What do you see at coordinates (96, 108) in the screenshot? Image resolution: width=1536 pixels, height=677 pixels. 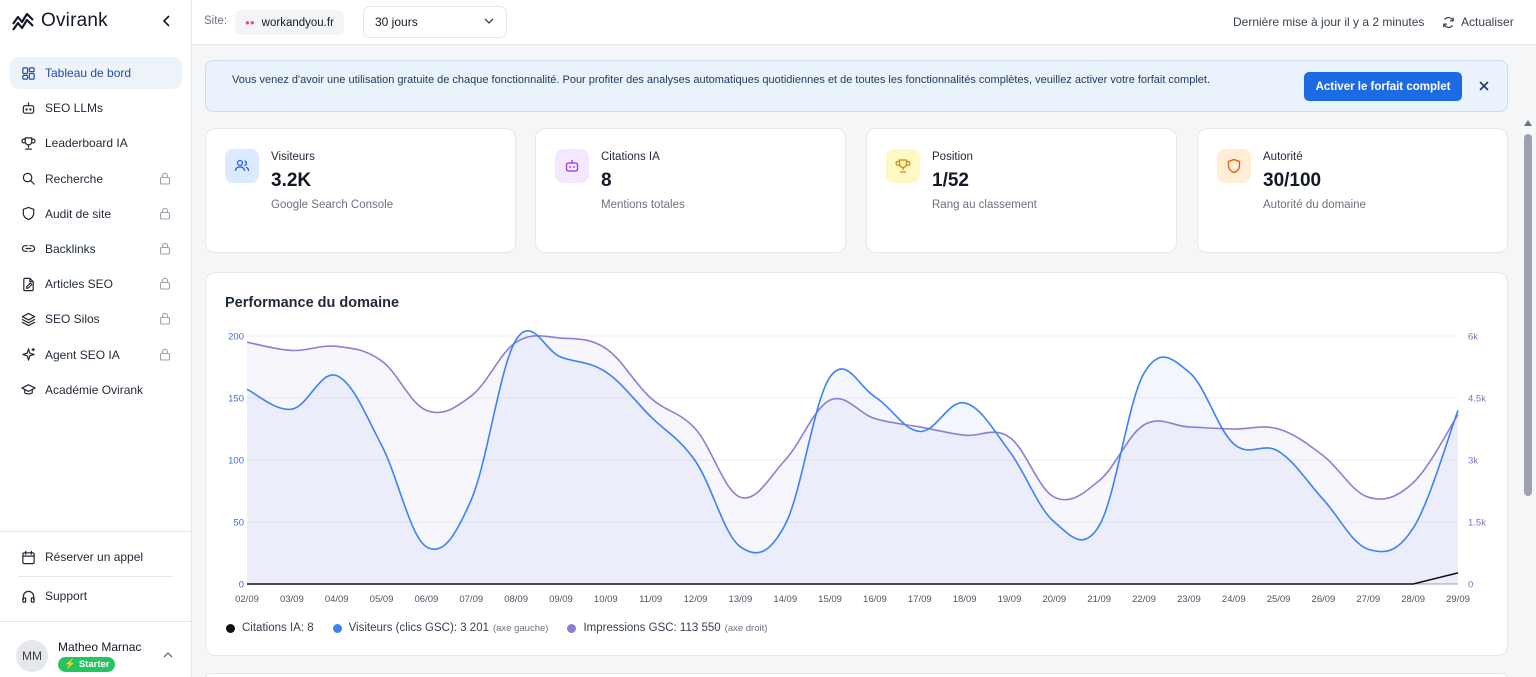 I see `sidebar-item-seo-llms: SEO LLMs` at bounding box center [96, 108].